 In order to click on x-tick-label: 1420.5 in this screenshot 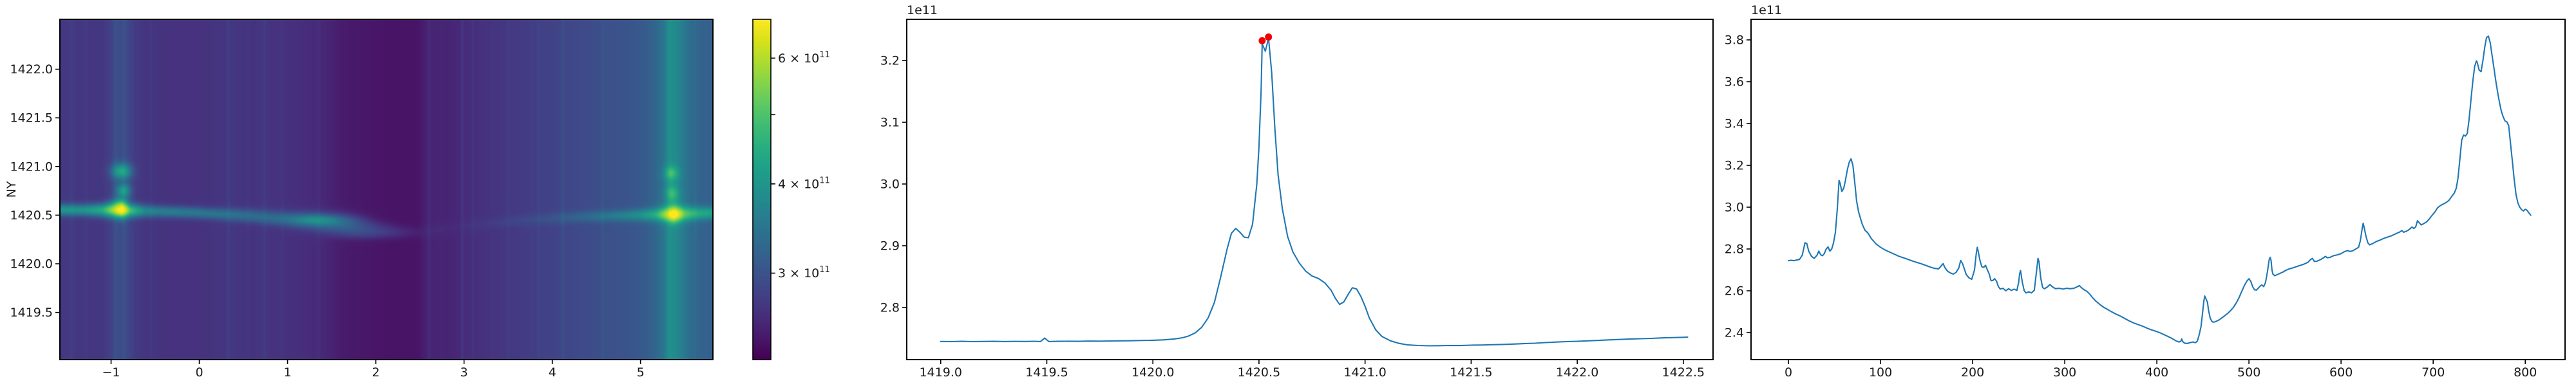, I will do `click(1259, 372)`.